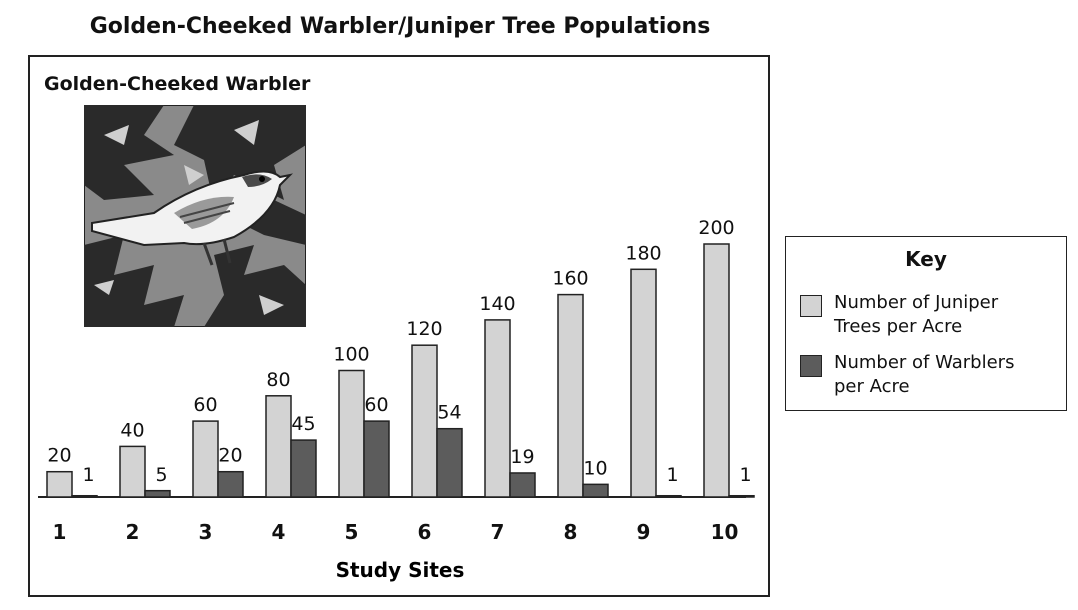 The height and width of the screenshot is (610, 1078). Describe the element at coordinates (570, 279) in the screenshot. I see `data-label-juniper-site-8: 160` at that location.